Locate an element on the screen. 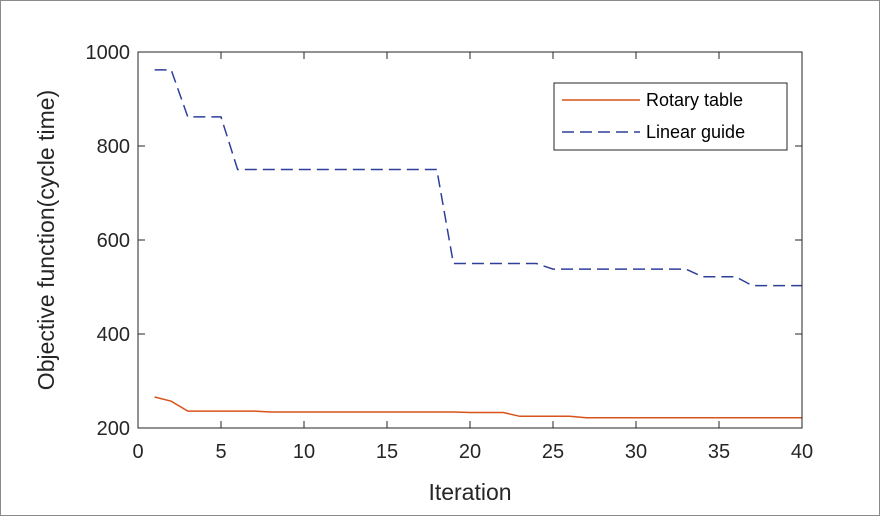 The height and width of the screenshot is (516, 880). x-tick-label: 40 is located at coordinates (802, 452).